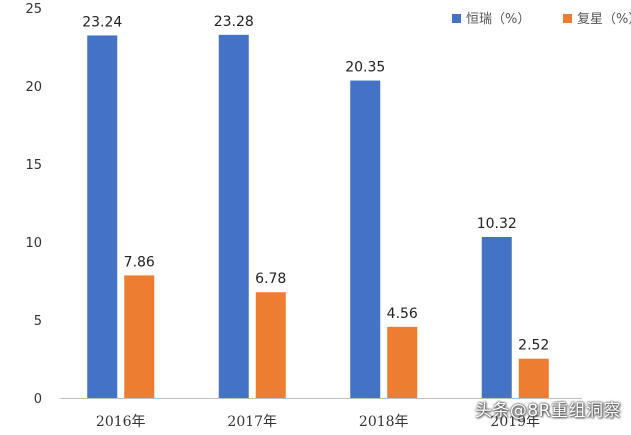  What do you see at coordinates (33, 204) in the screenshot?
I see `y-axis: 0 5 10 15 20 25` at bounding box center [33, 204].